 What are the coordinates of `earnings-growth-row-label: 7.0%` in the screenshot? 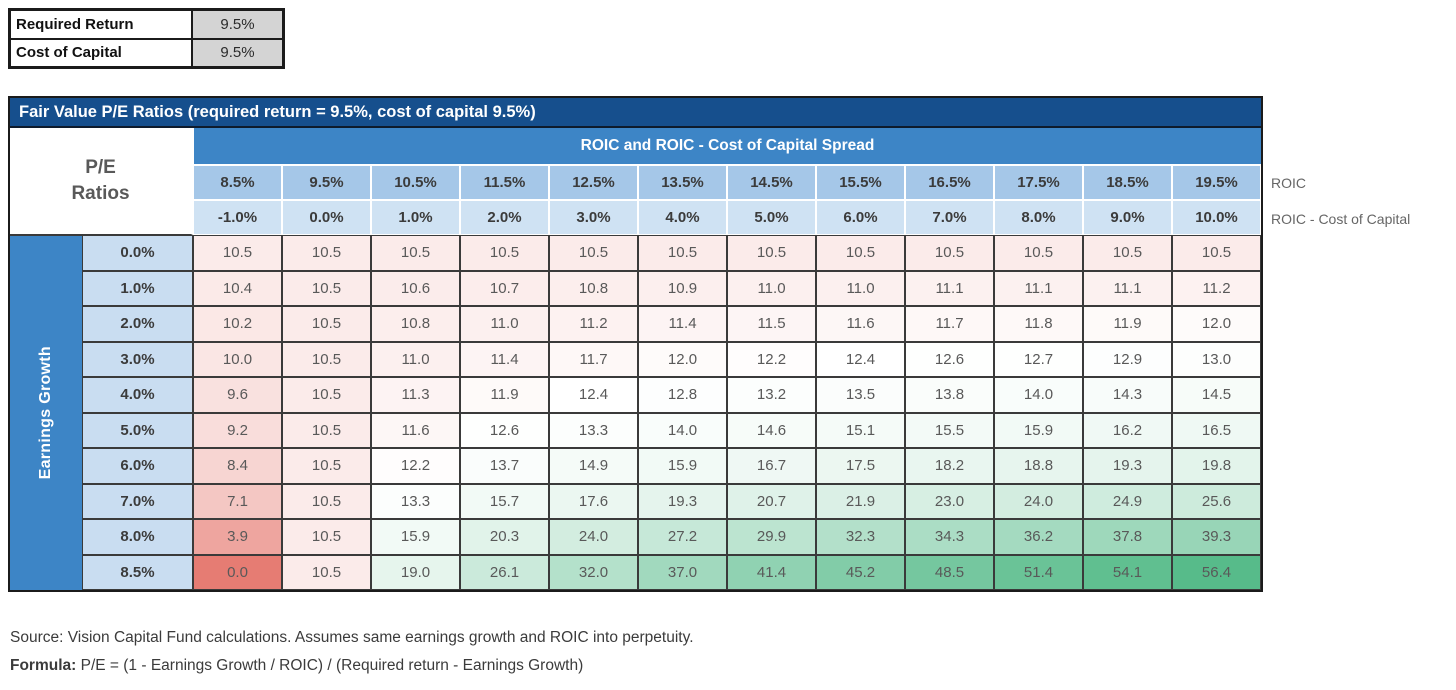 It's located at (137, 501).